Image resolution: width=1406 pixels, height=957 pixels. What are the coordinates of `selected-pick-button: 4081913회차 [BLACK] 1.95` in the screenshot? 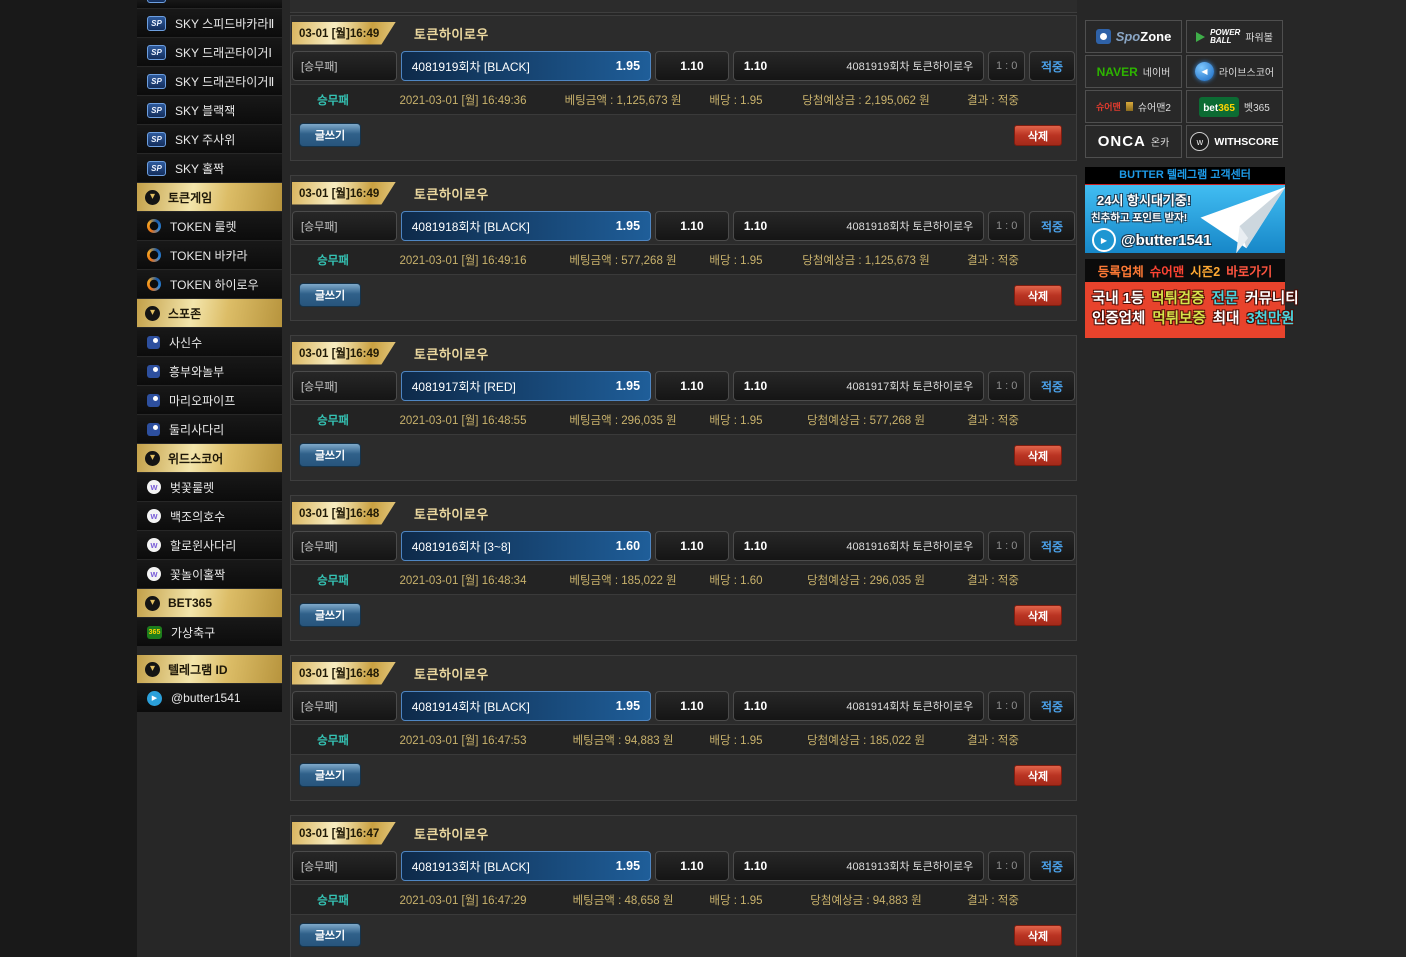 It's located at (526, 866).